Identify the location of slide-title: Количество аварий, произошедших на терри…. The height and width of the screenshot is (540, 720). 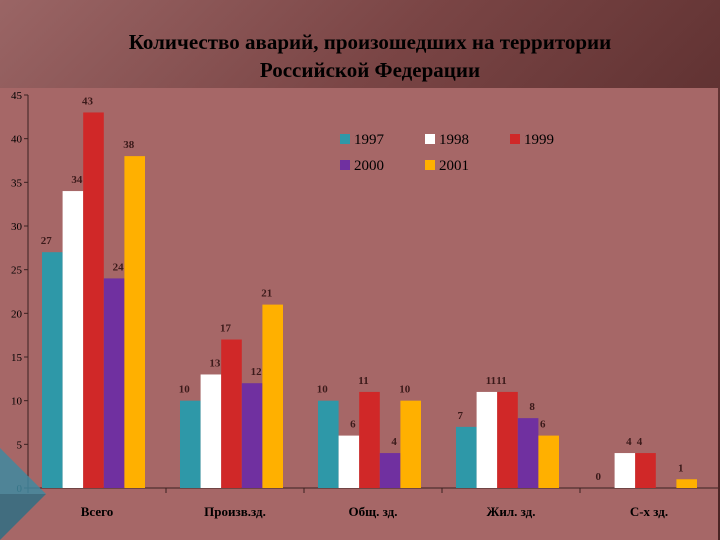
(370, 56).